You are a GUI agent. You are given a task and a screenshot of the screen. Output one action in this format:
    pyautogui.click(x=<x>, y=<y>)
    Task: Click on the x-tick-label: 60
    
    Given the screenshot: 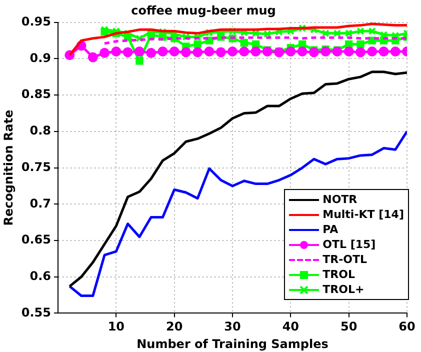 What is the action you would take?
    pyautogui.click(x=407, y=327)
    